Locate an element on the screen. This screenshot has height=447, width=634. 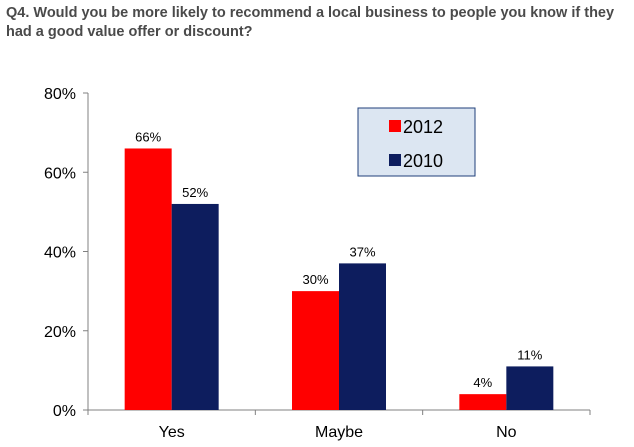
data-label: 37% is located at coordinates (362, 251).